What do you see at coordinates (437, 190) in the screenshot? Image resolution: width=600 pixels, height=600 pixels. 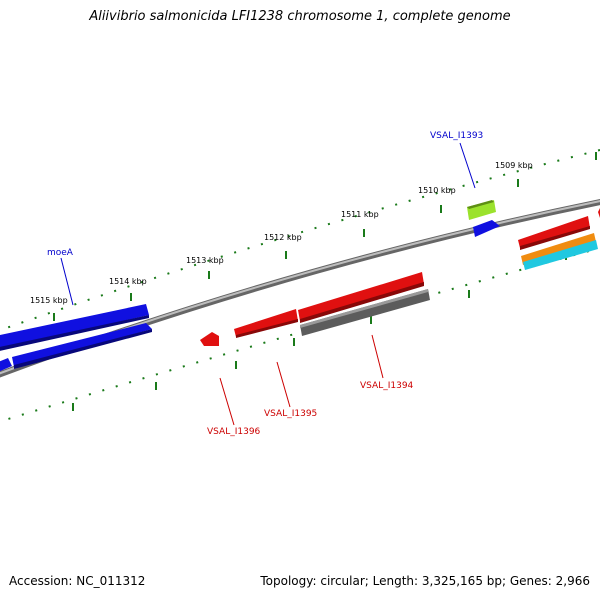 I see `kbp-label: 1510 kbp` at bounding box center [437, 190].